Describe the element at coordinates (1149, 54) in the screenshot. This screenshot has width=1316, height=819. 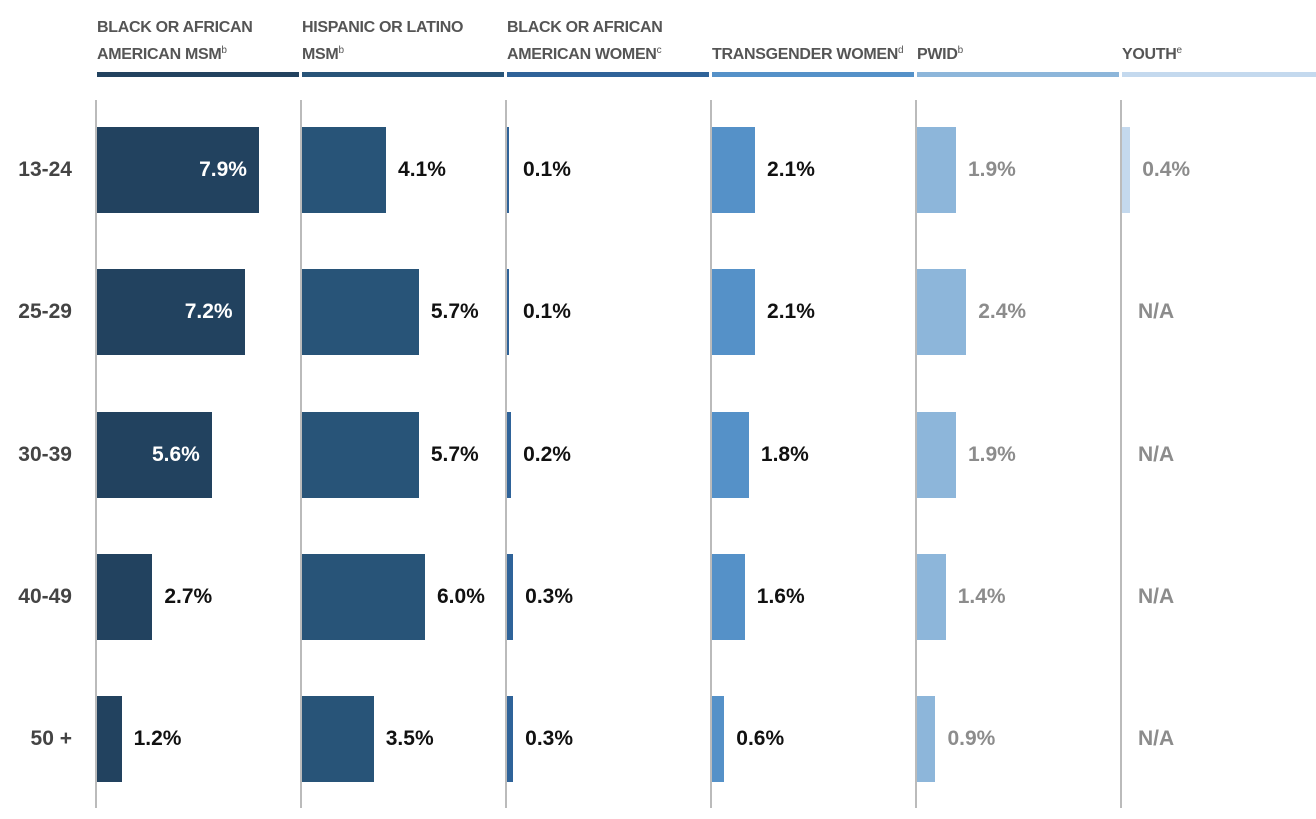
I see `header-name: YOUTH` at that location.